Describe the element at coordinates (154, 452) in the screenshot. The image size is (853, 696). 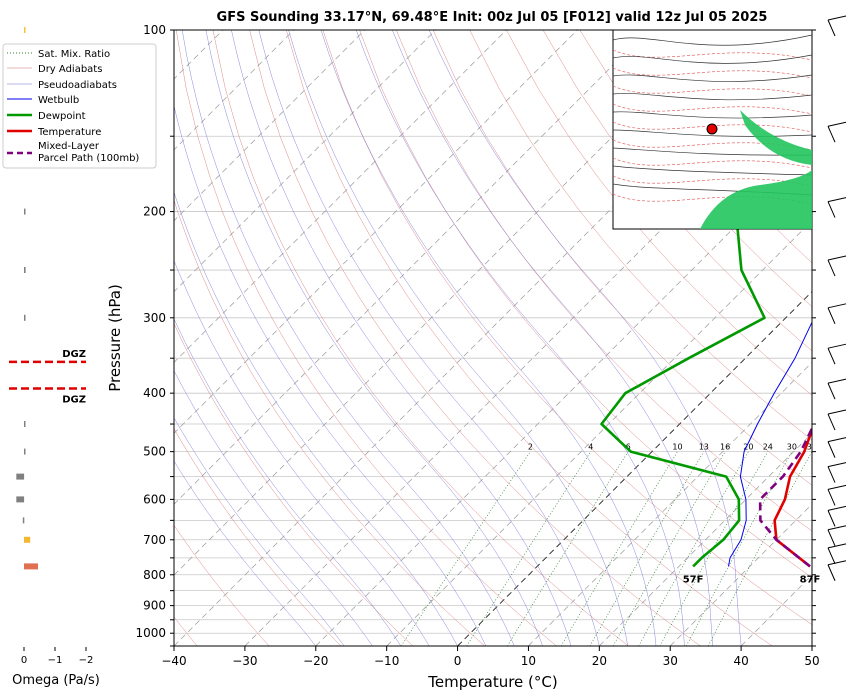
I see `y-tick-label: 500` at that location.